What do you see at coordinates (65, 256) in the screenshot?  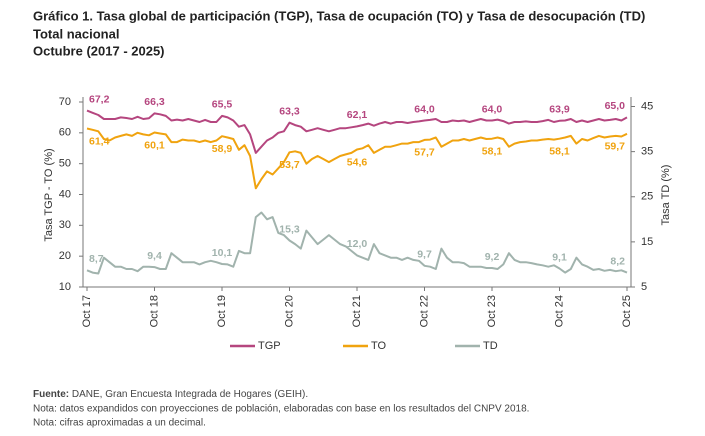 I see `y-tick-label: 20` at bounding box center [65, 256].